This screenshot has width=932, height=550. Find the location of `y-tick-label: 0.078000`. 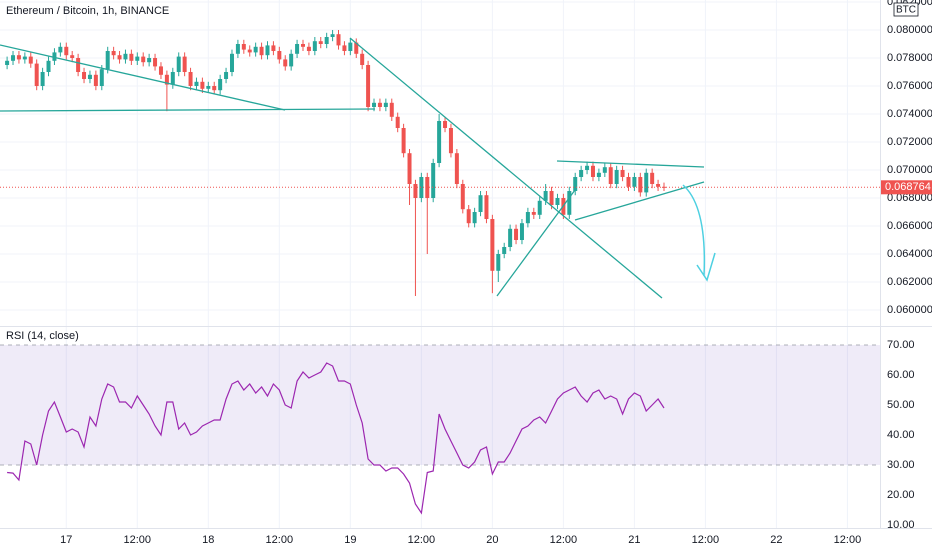

y-tick-label: 0.078000 is located at coordinates (909, 58).